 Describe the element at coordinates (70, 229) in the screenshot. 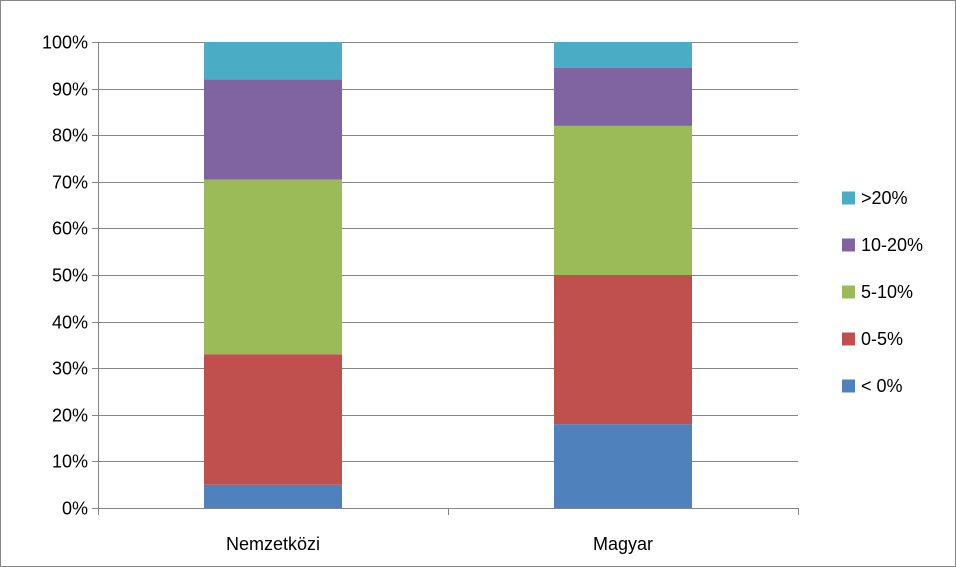

I see `y-tick-label: 60%` at that location.